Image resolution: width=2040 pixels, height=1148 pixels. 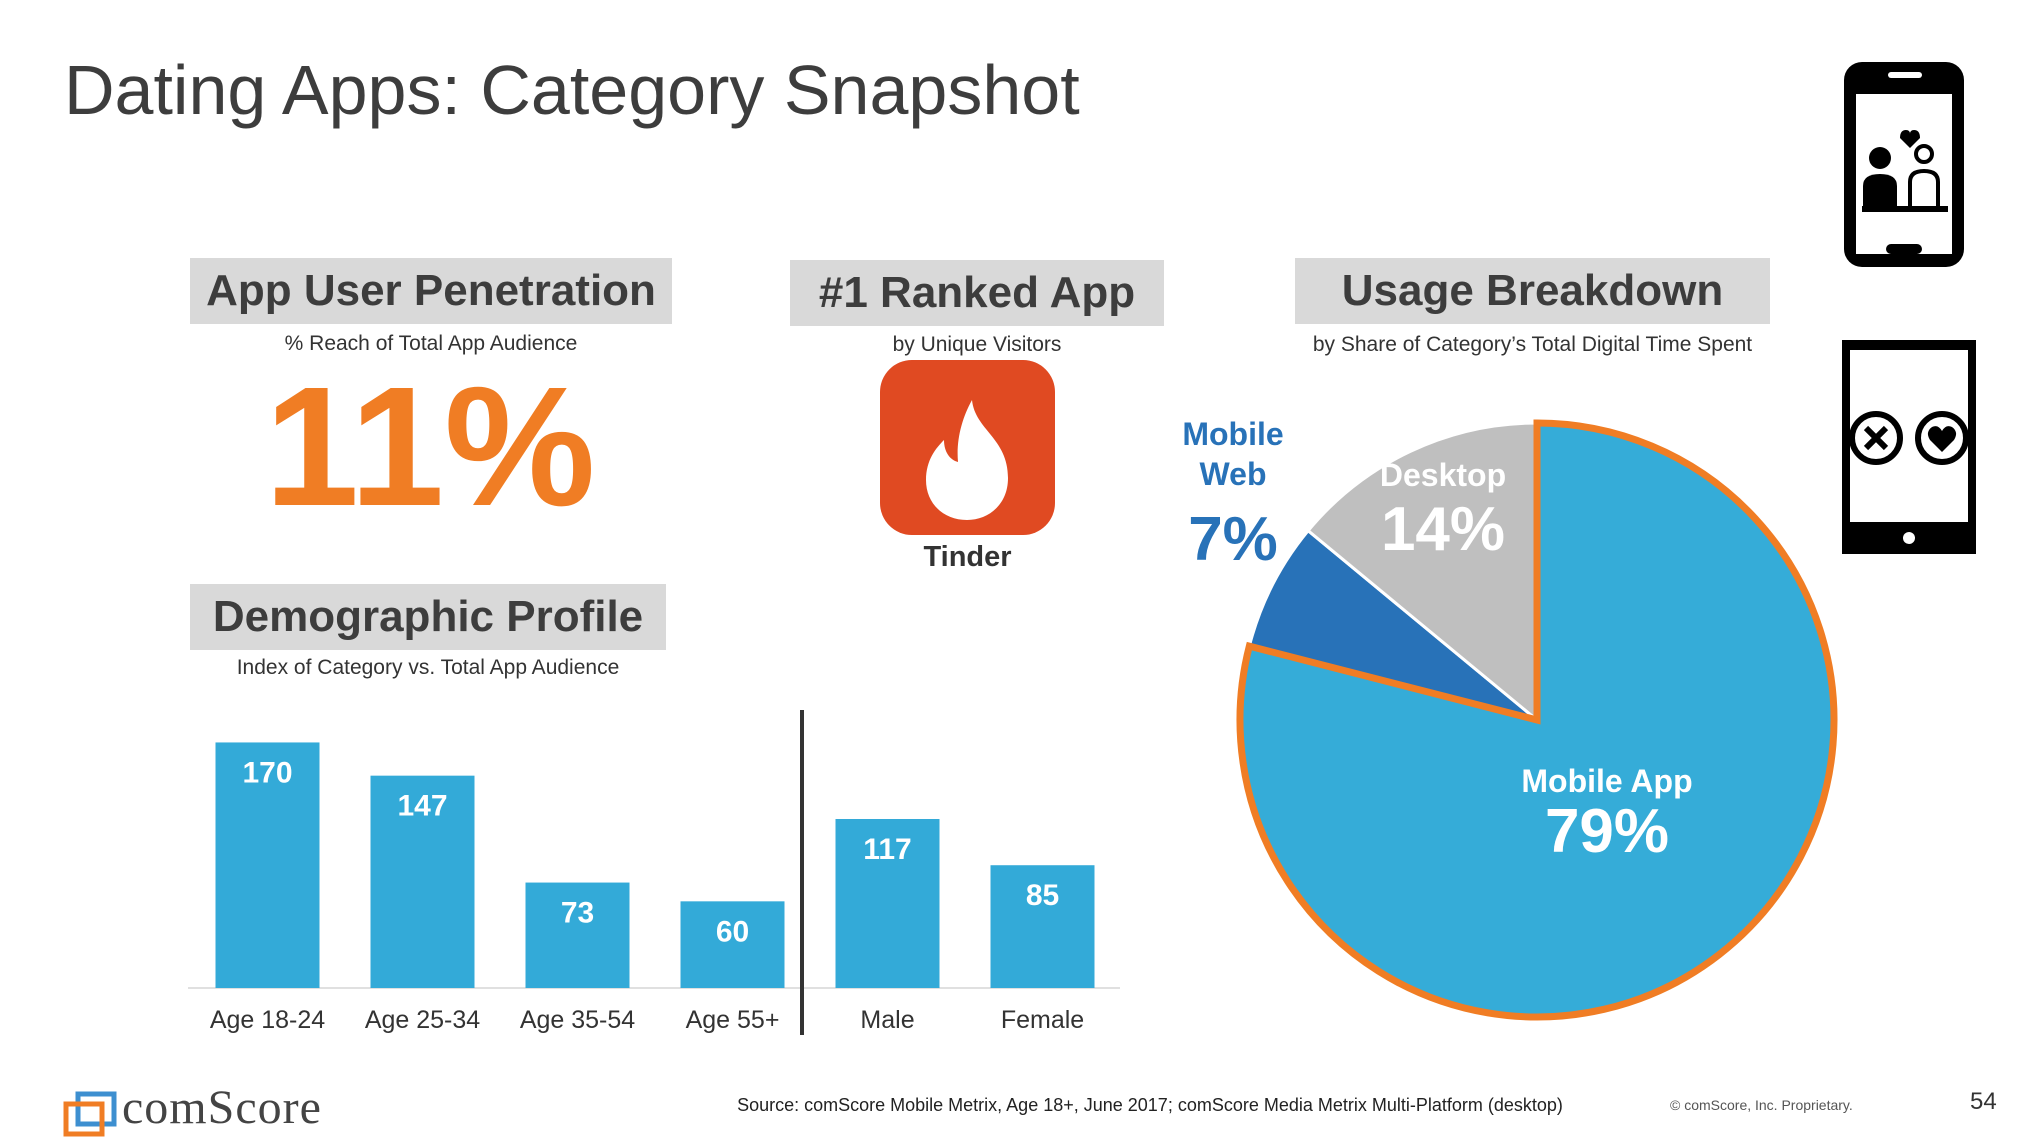 What do you see at coordinates (431, 291) in the screenshot?
I see `penetration-heading: App User Penetration` at bounding box center [431, 291].